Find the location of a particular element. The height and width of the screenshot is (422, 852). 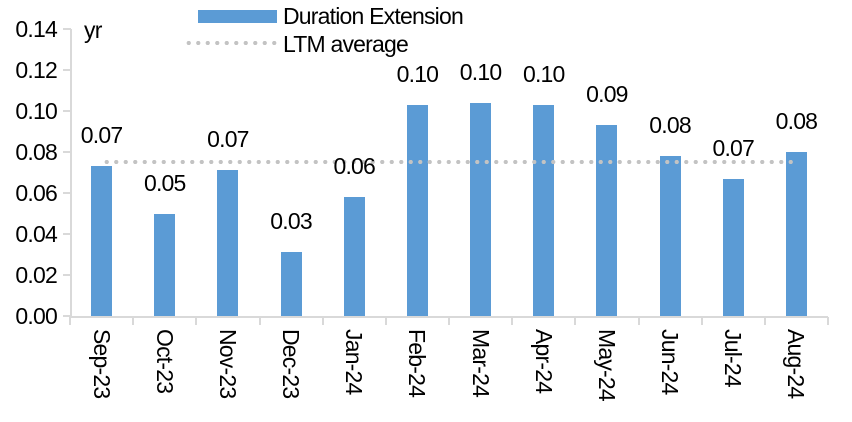

bar-value-label: 0.06 is located at coordinates (354, 166).